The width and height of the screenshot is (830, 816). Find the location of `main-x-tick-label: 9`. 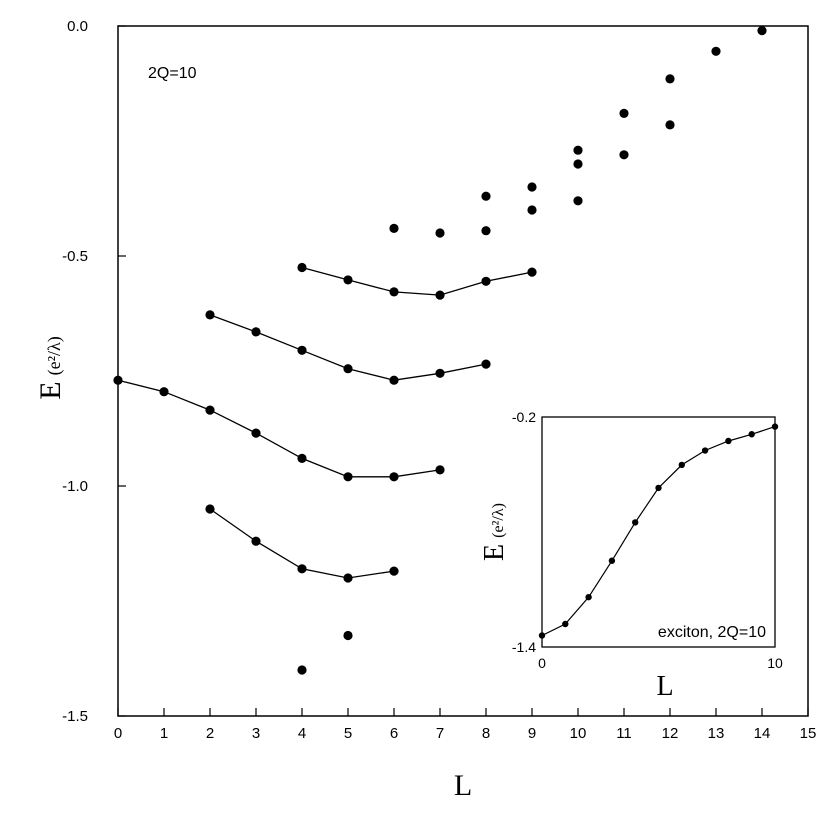

main-x-tick-label: 9 is located at coordinates (532, 733).